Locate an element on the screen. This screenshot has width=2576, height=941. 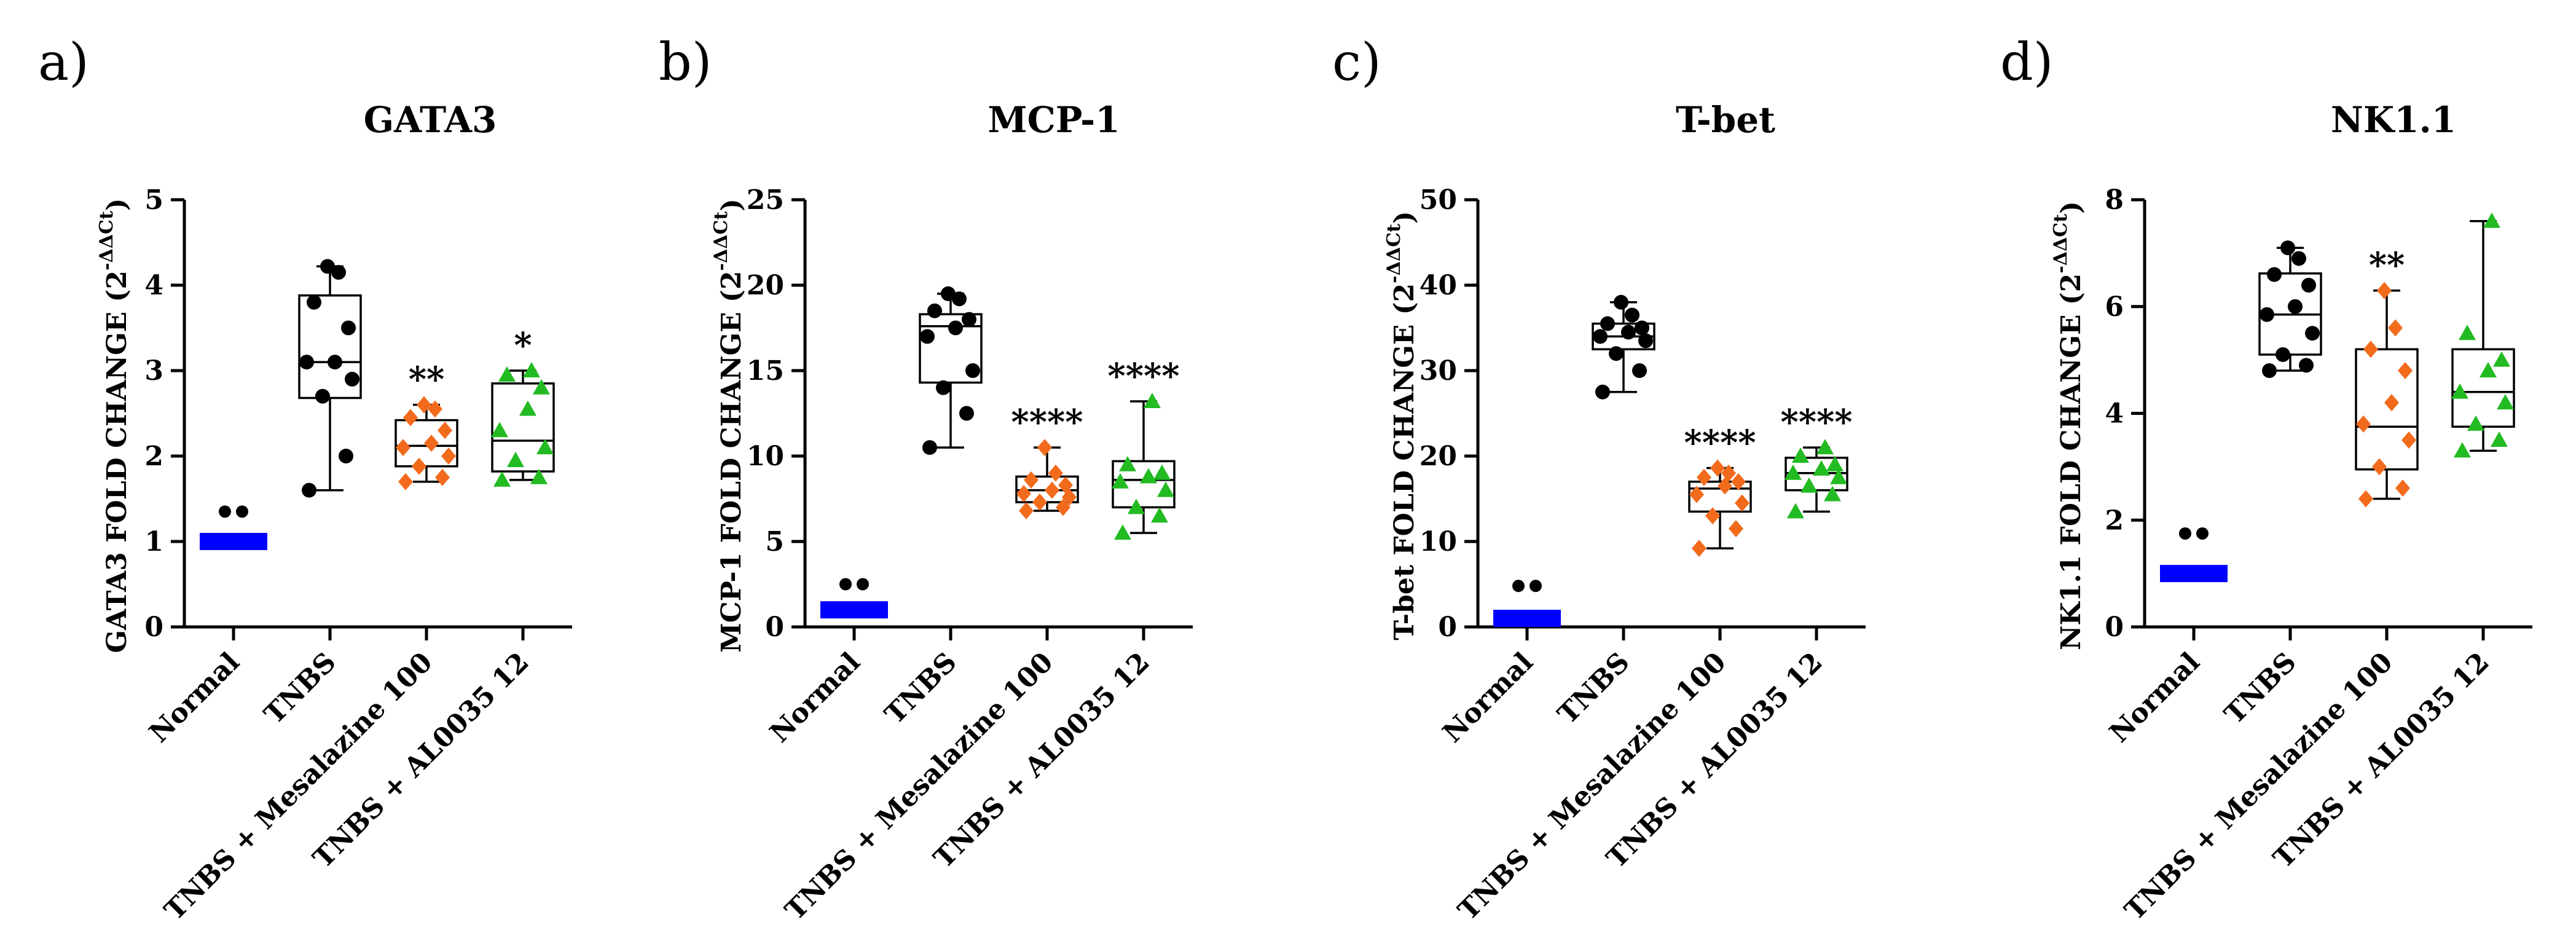
significance-label: ** is located at coordinates (427, 380).